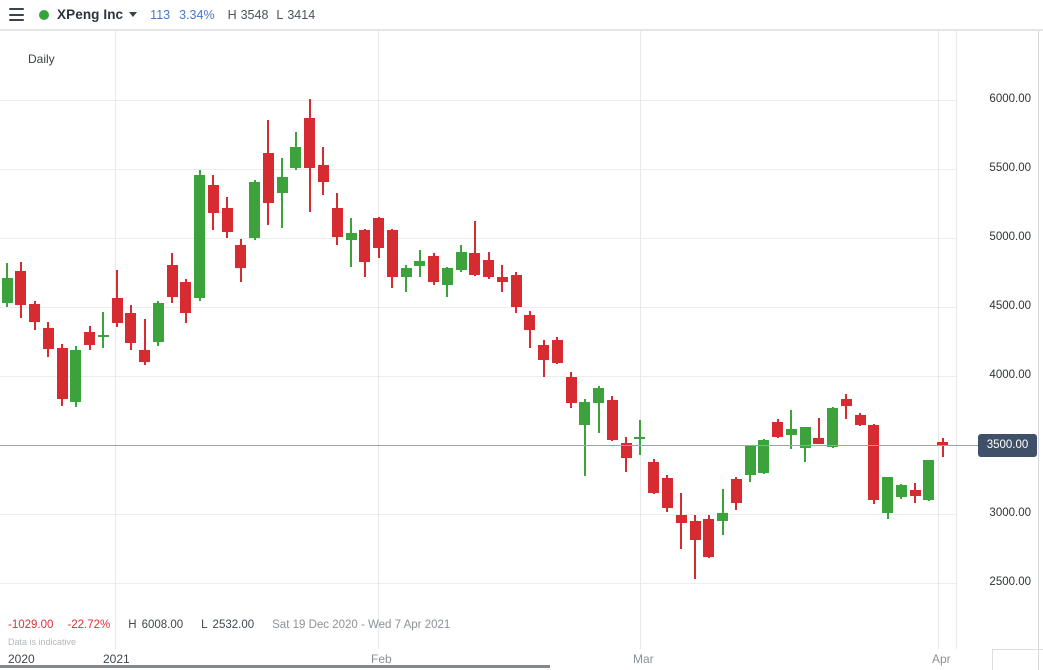 This screenshot has width=1043, height=670. I want to click on price-tick-label: 5500.00, so click(1010, 168).